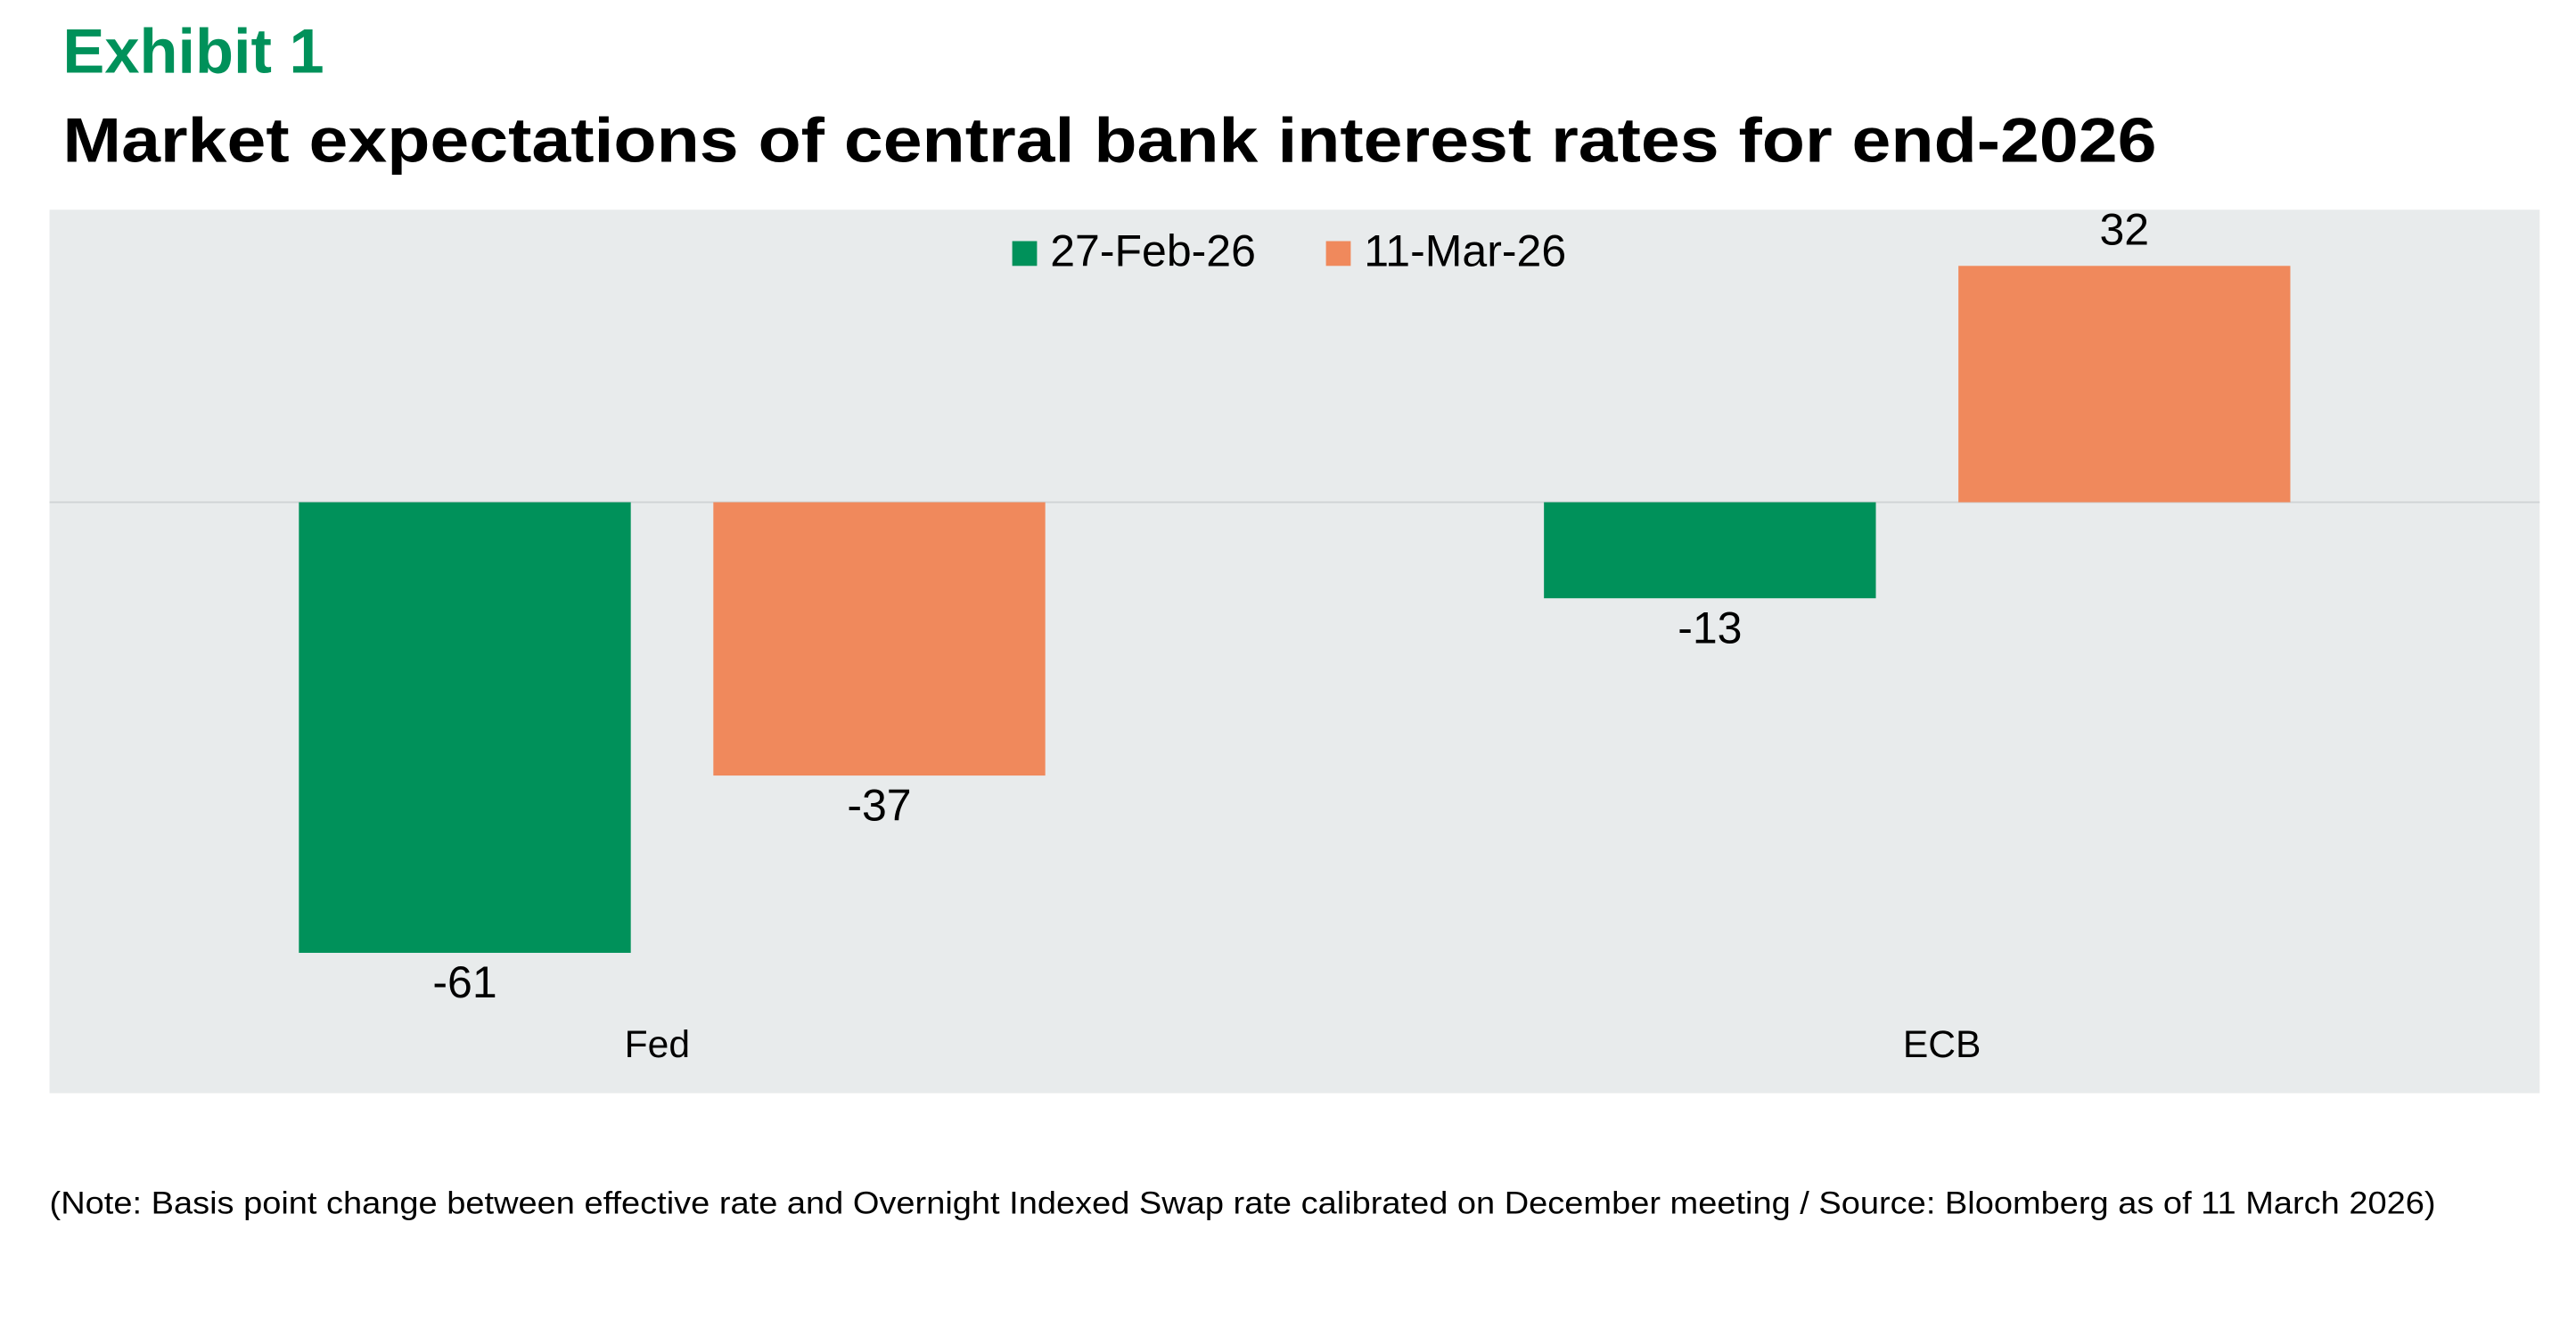  Describe the element at coordinates (1465, 251) in the screenshot. I see `legend-label: 11-Mar-26` at that location.